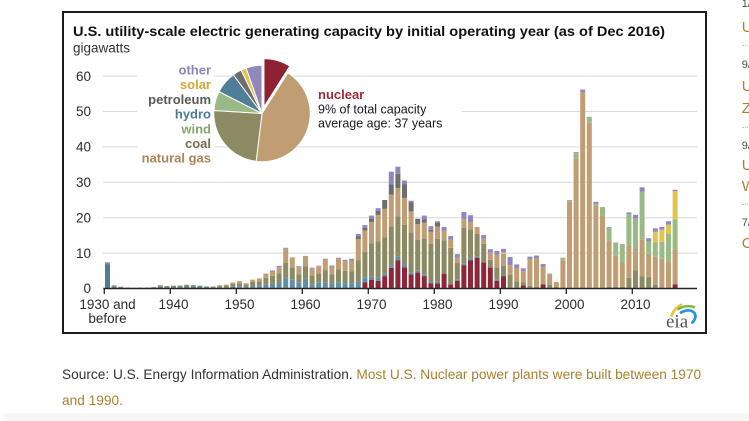 This screenshot has width=749, height=421. Describe the element at coordinates (83, 147) in the screenshot. I see `svg-text: 40` at that location.